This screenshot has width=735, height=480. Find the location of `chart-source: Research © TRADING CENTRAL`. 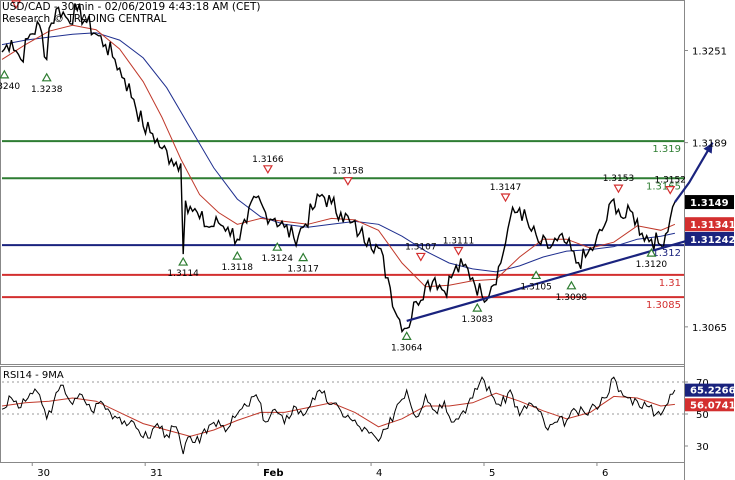

chart-source: Research © TRADING CENTRAL is located at coordinates (84, 19).